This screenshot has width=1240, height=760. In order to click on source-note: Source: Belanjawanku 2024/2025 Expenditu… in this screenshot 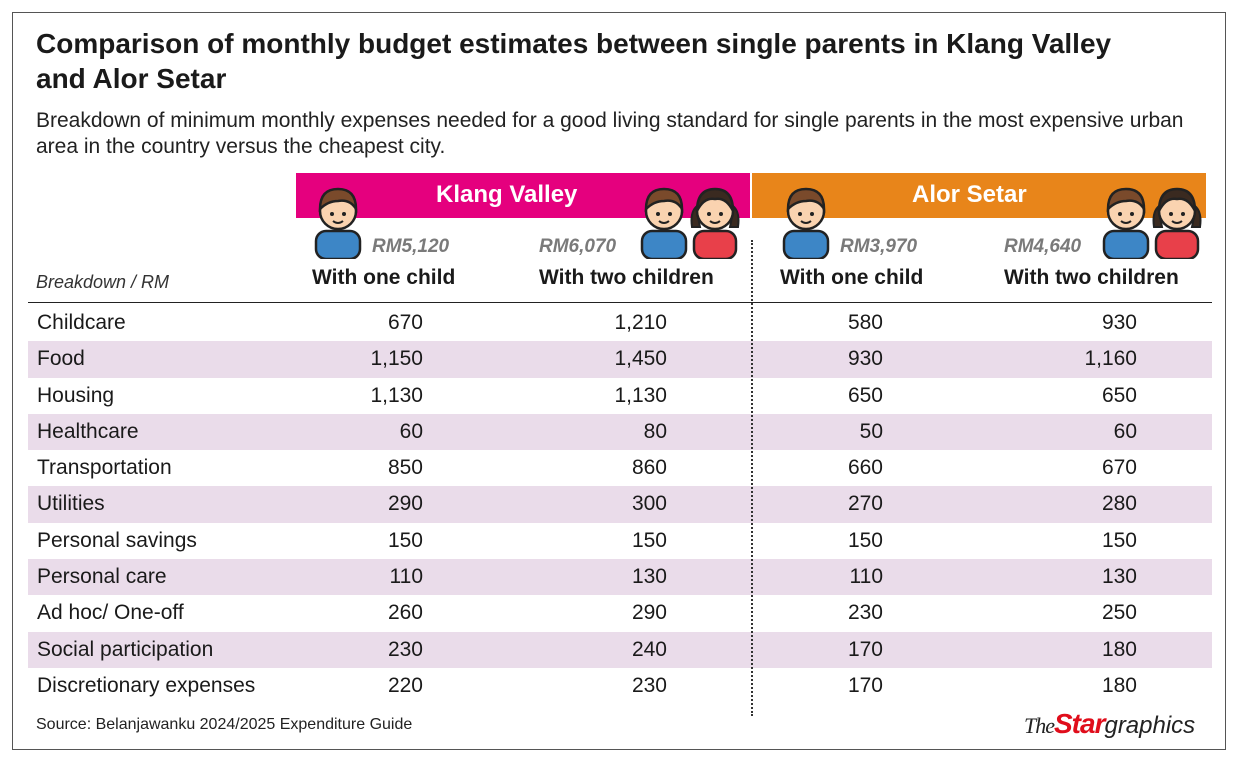, I will do `click(224, 724)`.